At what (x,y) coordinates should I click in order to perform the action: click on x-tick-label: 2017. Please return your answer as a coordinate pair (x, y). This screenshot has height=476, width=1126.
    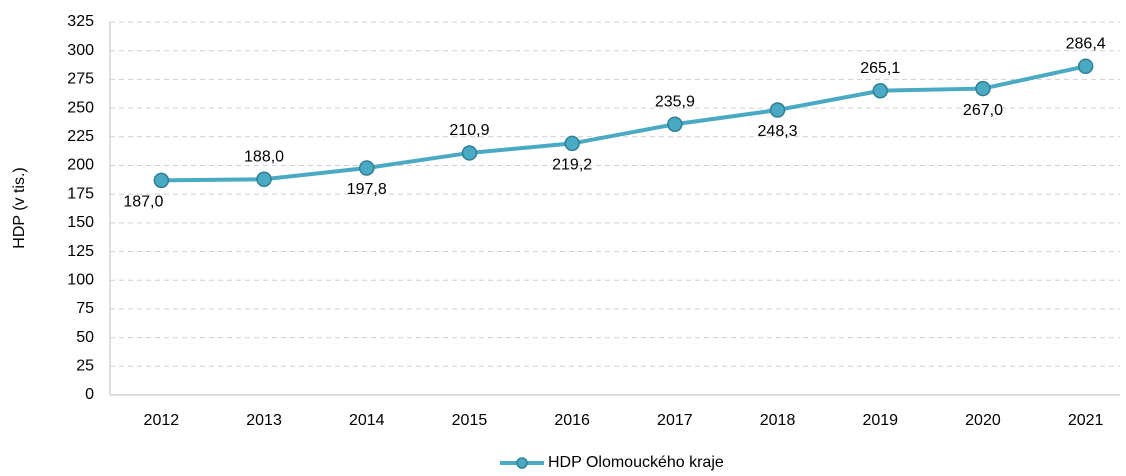
    Looking at the image, I should click on (675, 420).